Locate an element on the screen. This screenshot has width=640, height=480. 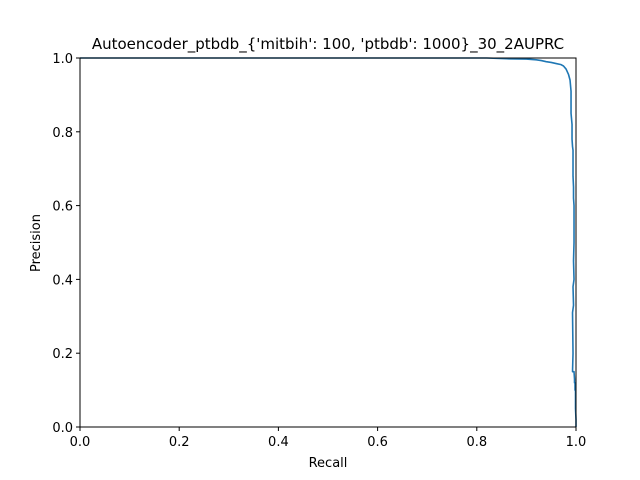
y-axis-label: Precision is located at coordinates (36, 243).